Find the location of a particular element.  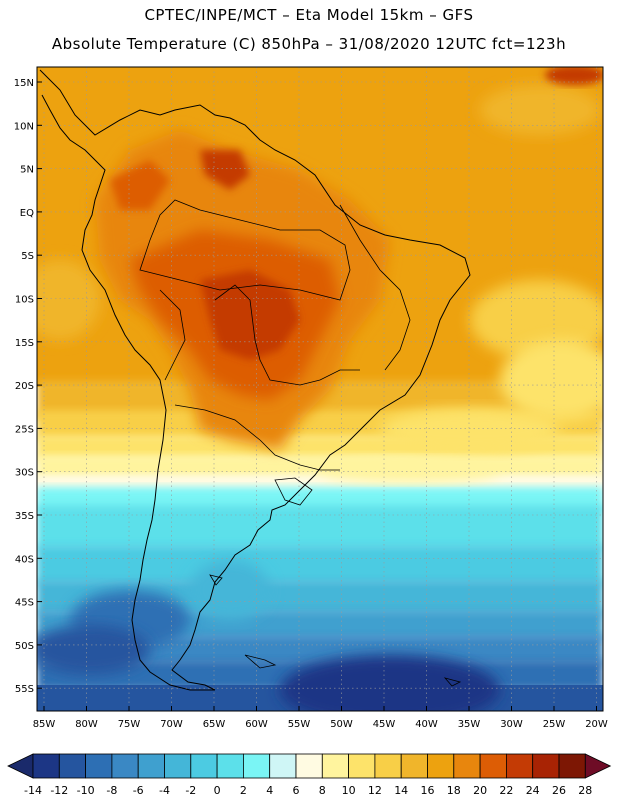

colorbar-label: 16 is located at coordinates (428, 790).